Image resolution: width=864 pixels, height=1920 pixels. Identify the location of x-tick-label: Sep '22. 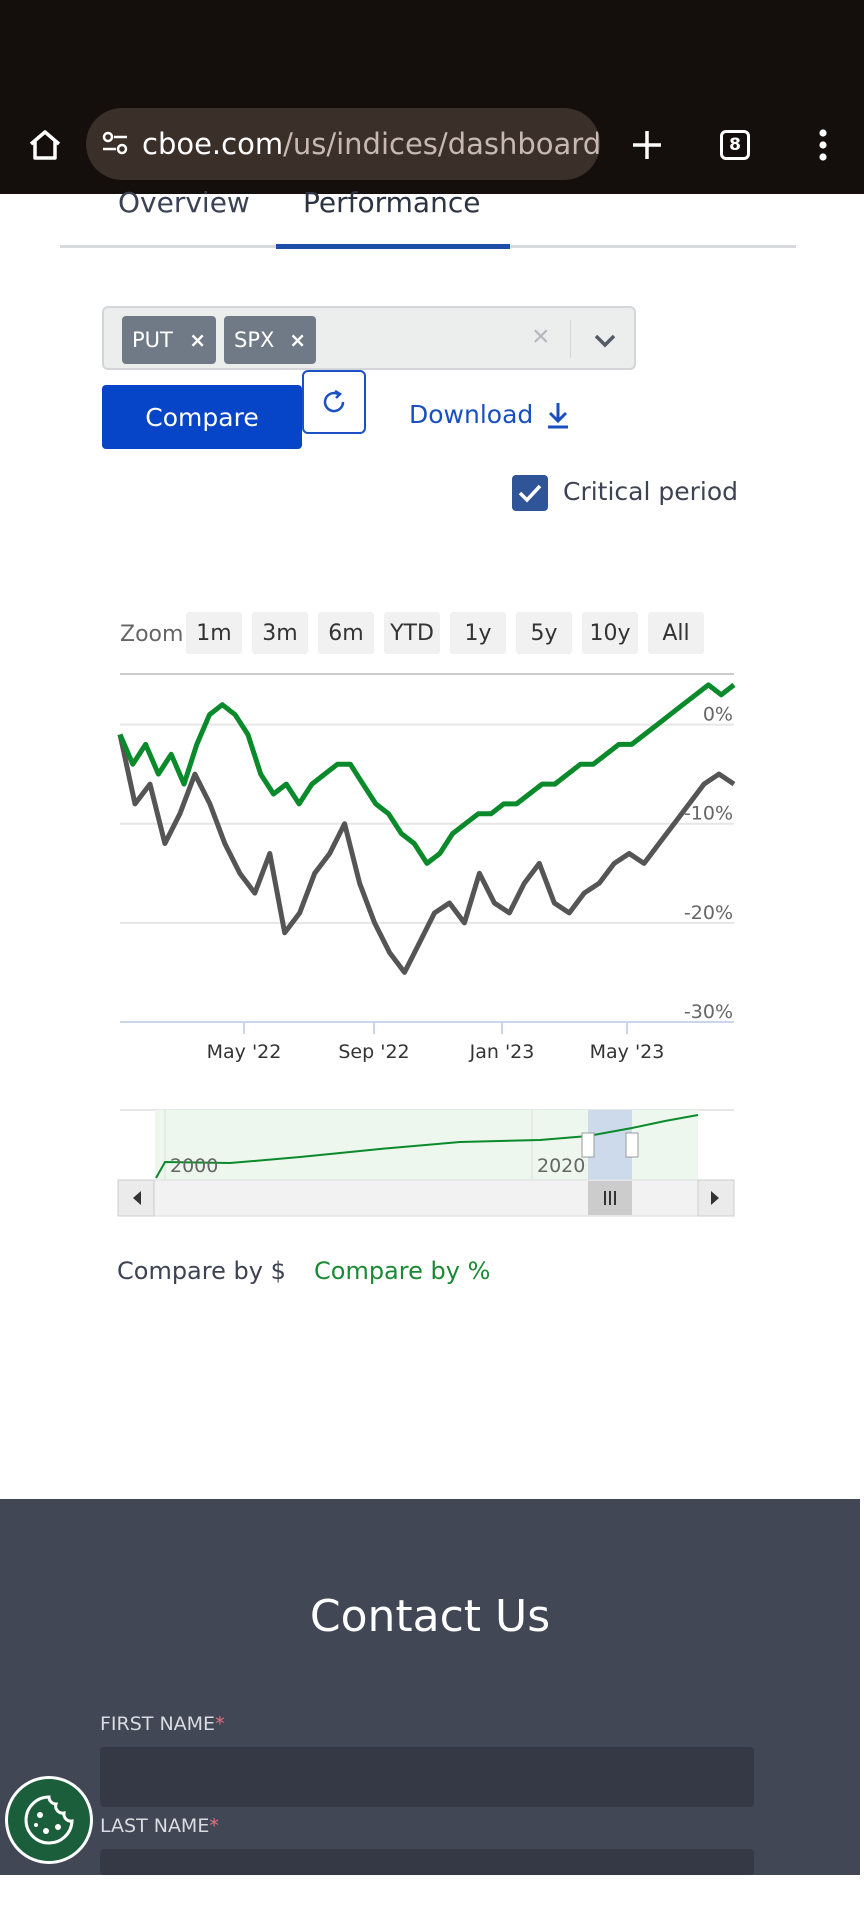
(373, 1052).